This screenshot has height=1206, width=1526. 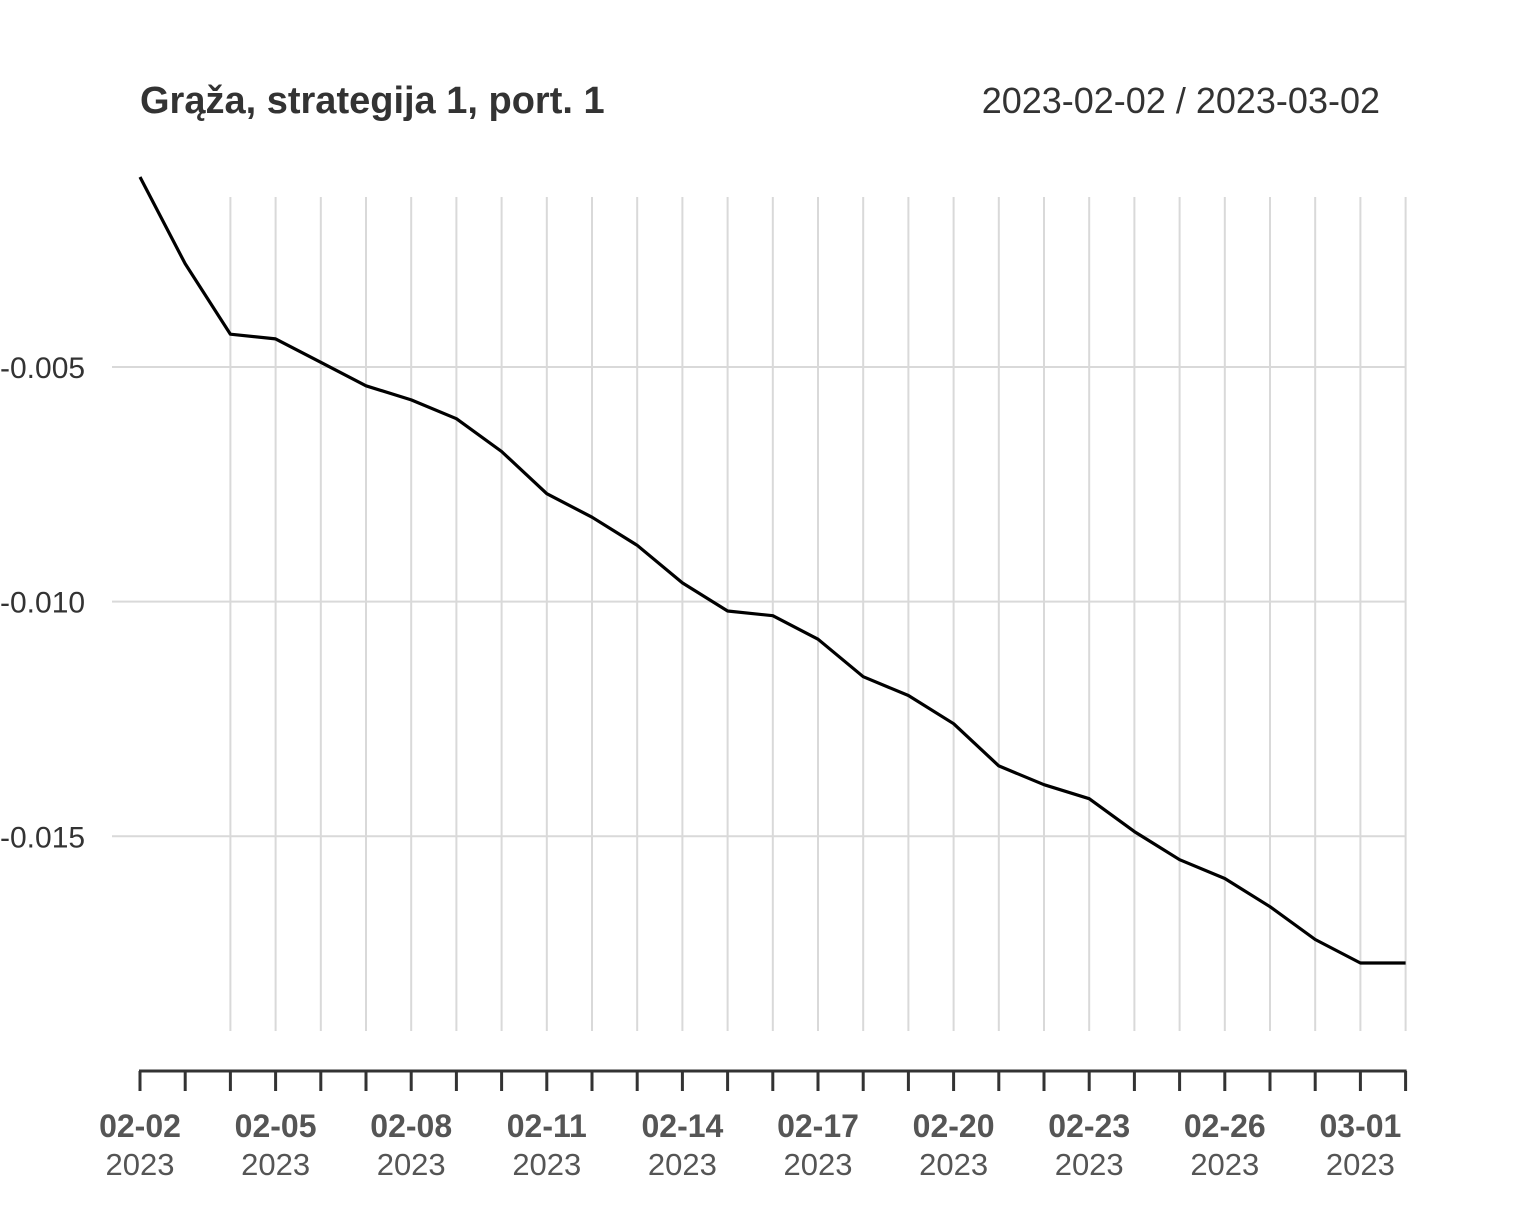 What do you see at coordinates (42, 837) in the screenshot?
I see `y-tick-label: -0.015` at bounding box center [42, 837].